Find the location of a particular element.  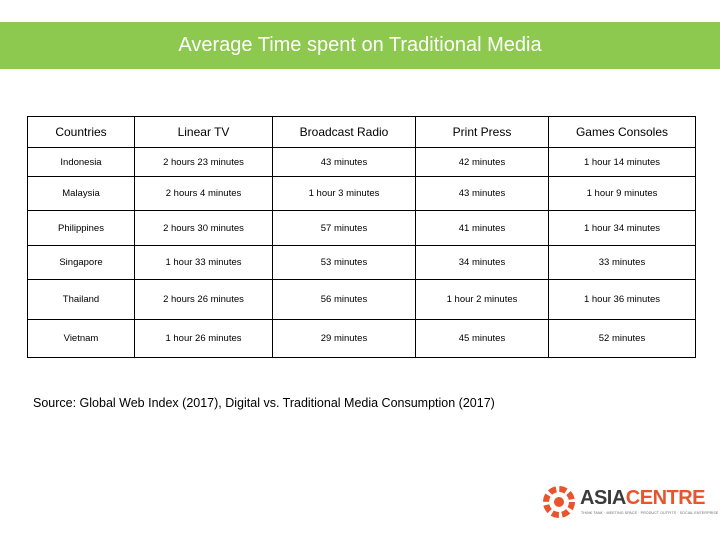

asia-centre-logo-icon is located at coordinates (559, 502).